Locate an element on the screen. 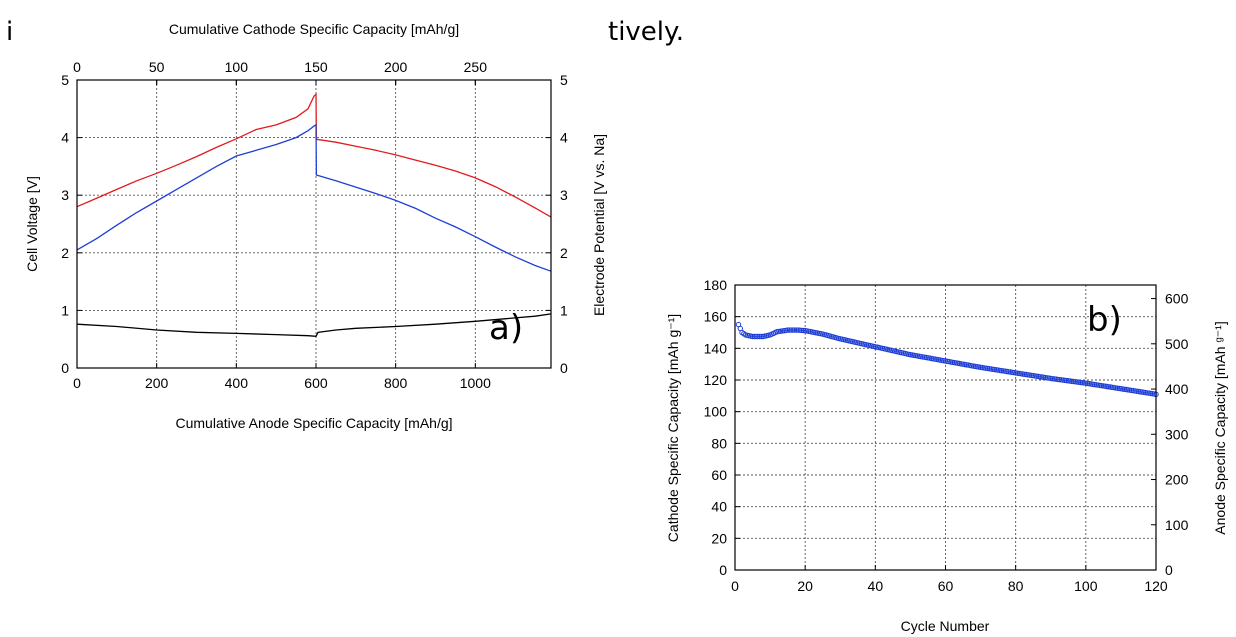 The height and width of the screenshot is (637, 1236). y-axis-label: Cathode Specific Capacity [mAh g⁻¹] is located at coordinates (673, 428).